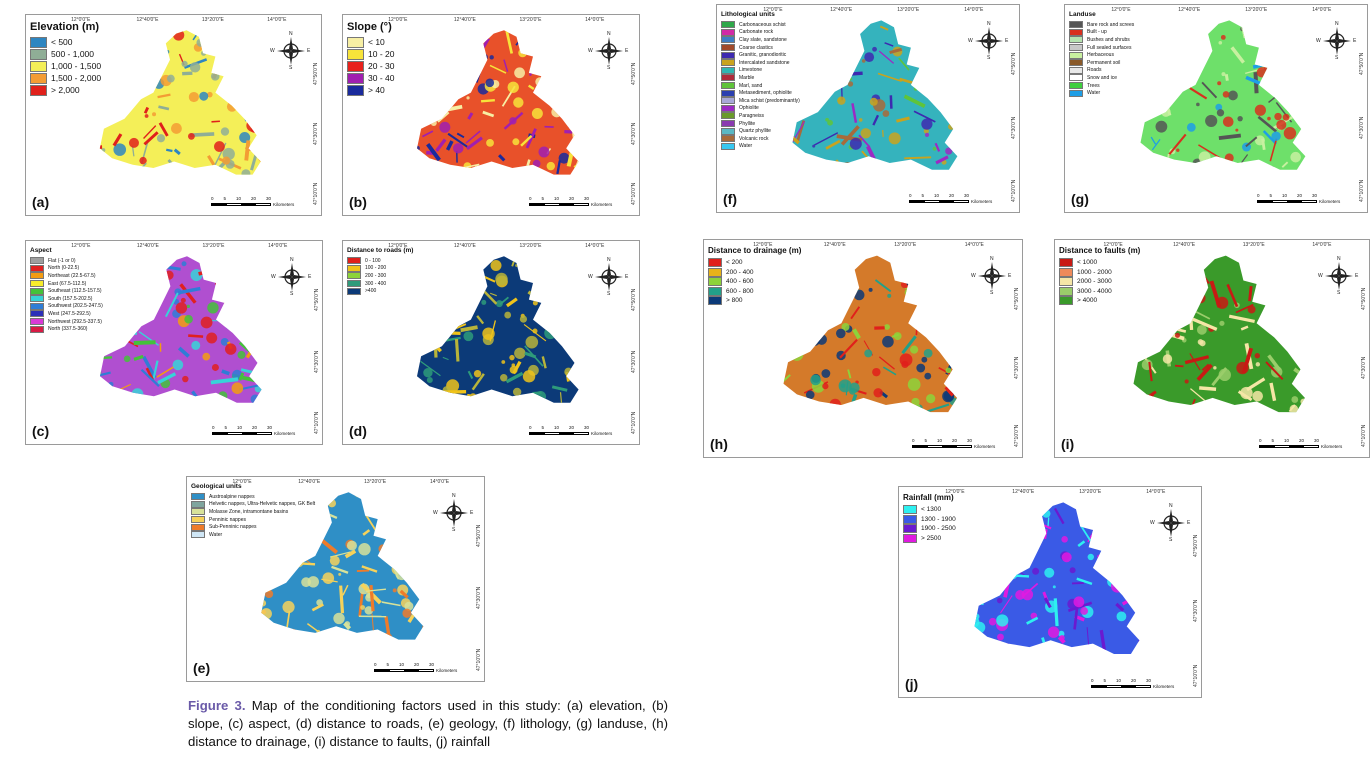 This screenshot has width=1371, height=762. Describe the element at coordinates (1087, 263) in the screenshot. I see `legend-label: < 1000` at that location.